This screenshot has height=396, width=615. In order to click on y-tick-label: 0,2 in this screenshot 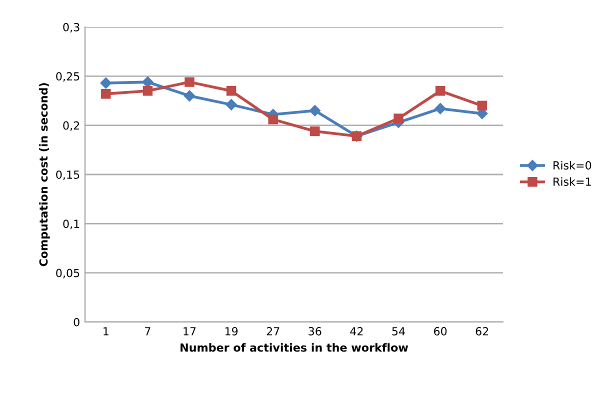, I will do `click(71, 126)`.